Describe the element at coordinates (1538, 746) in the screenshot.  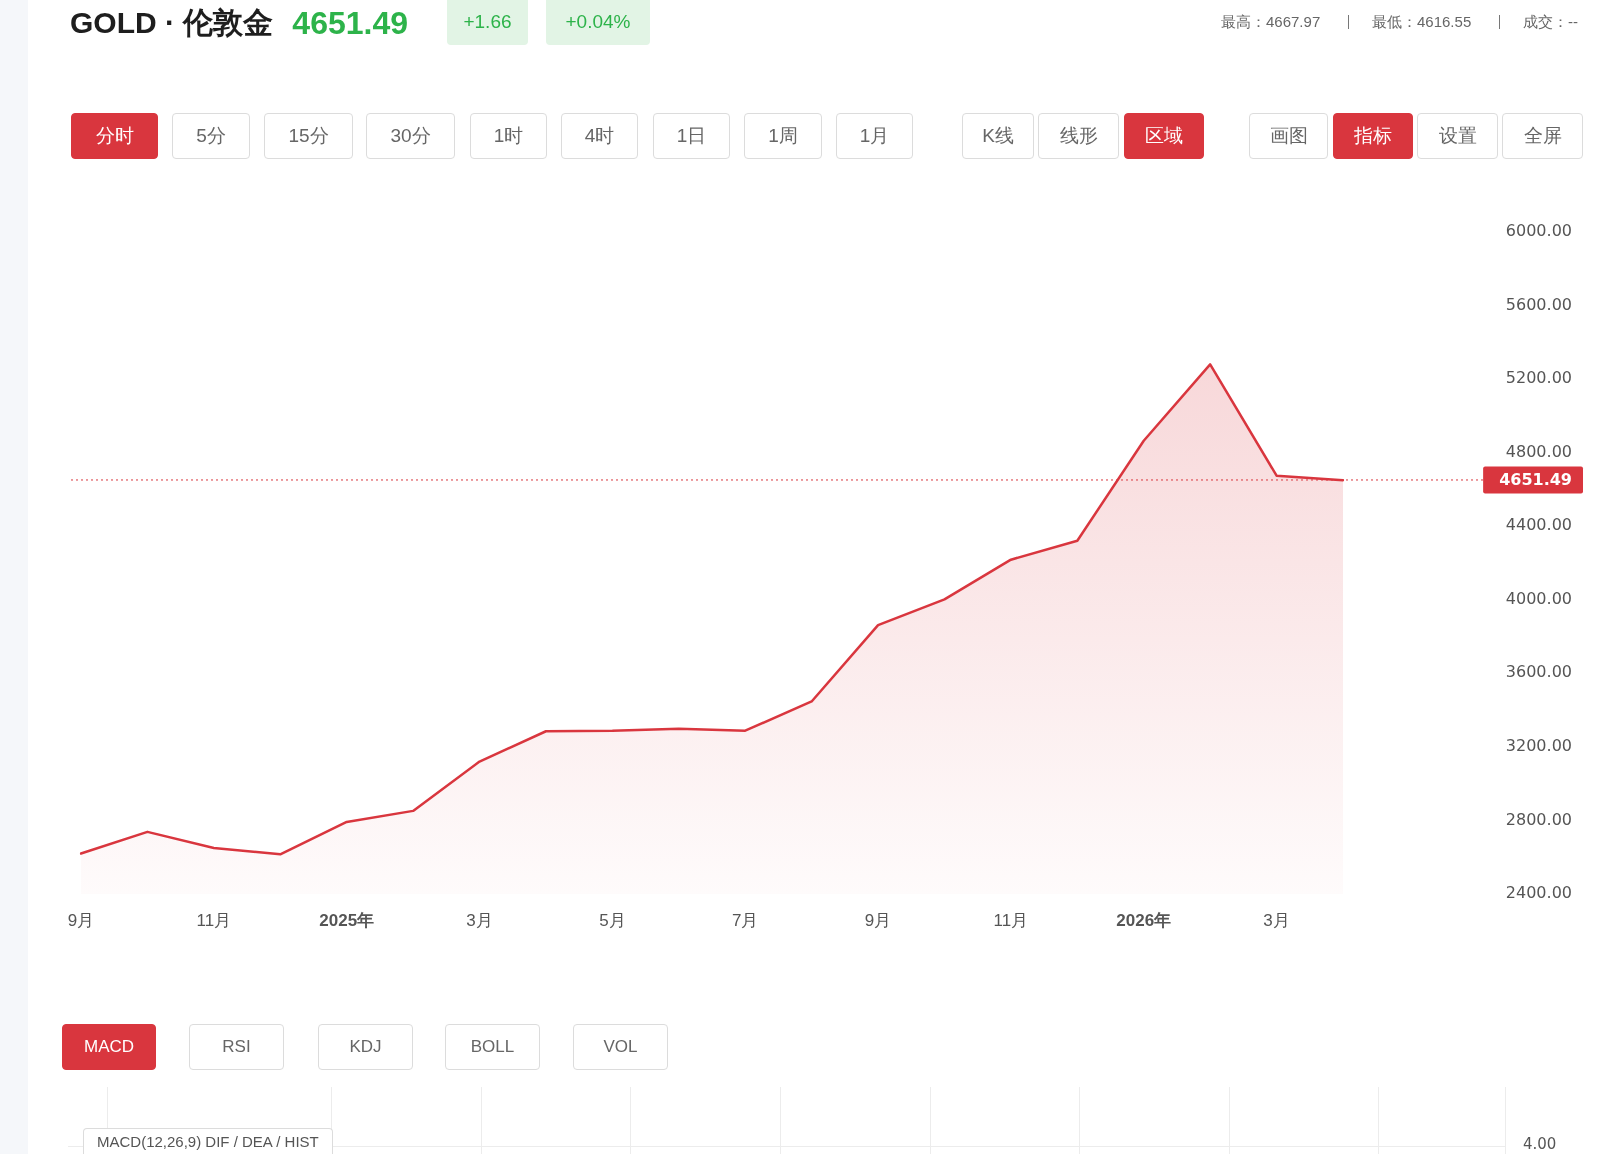
I see `y-tick-label: 3200.00` at that location.